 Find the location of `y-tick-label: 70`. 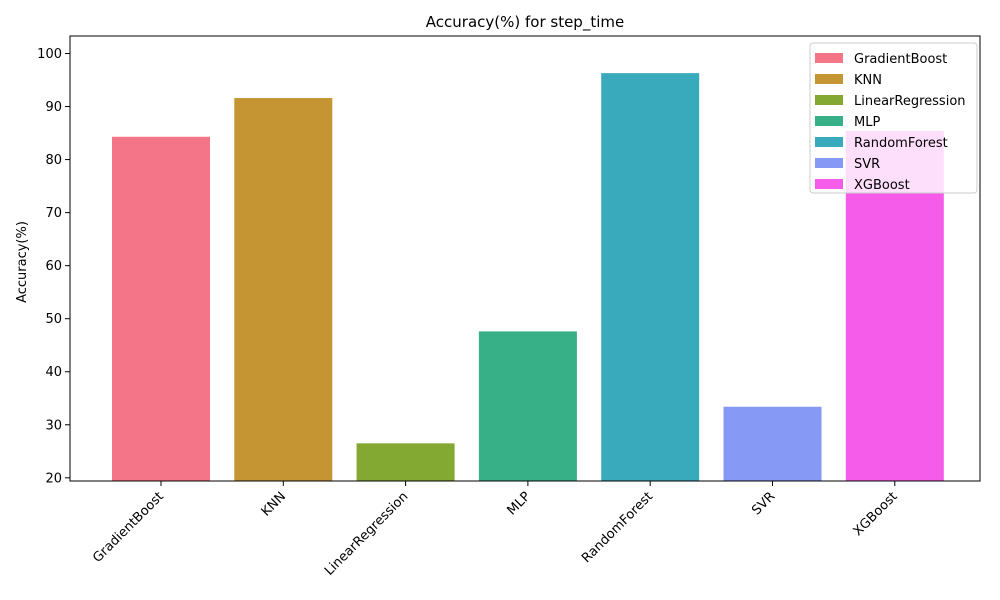

y-tick-label: 70 is located at coordinates (53, 213).